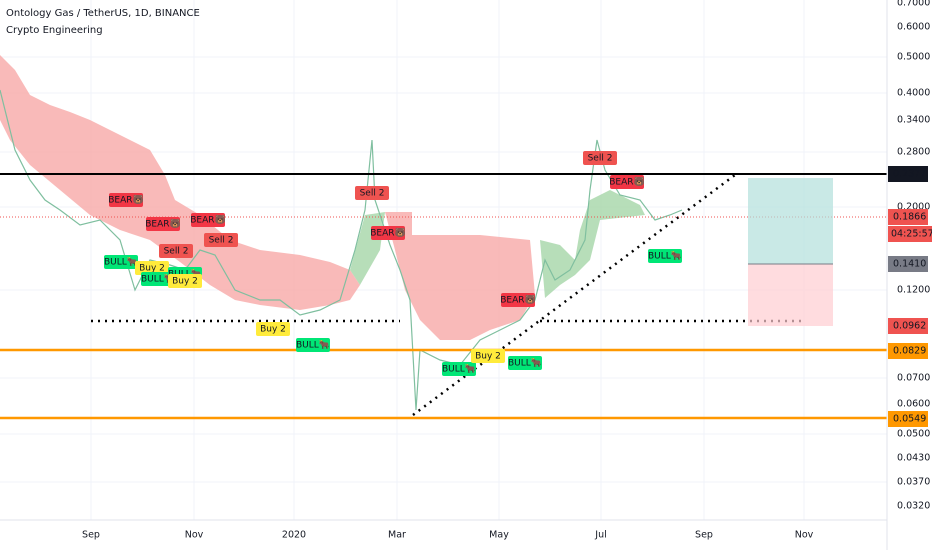  I want to click on price-tag-label: 0.0829, so click(909, 351).